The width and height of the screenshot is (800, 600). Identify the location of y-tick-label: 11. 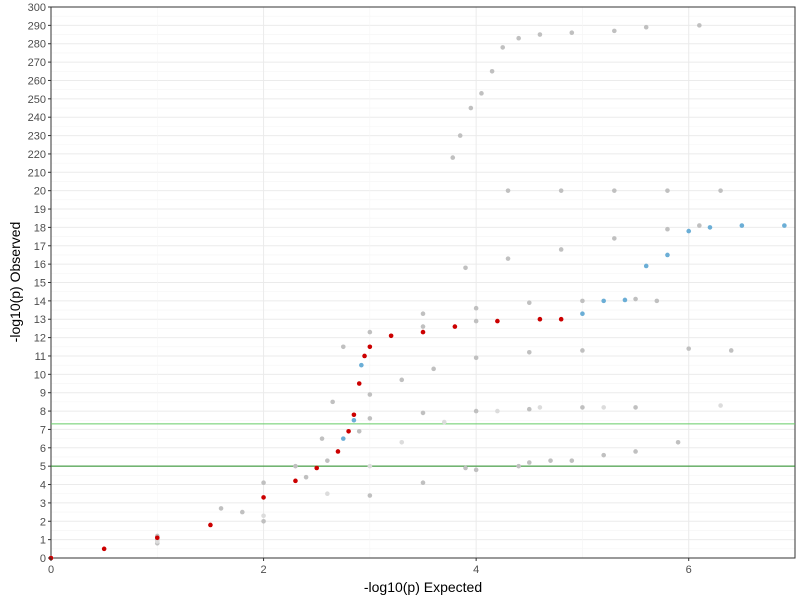
(40, 357).